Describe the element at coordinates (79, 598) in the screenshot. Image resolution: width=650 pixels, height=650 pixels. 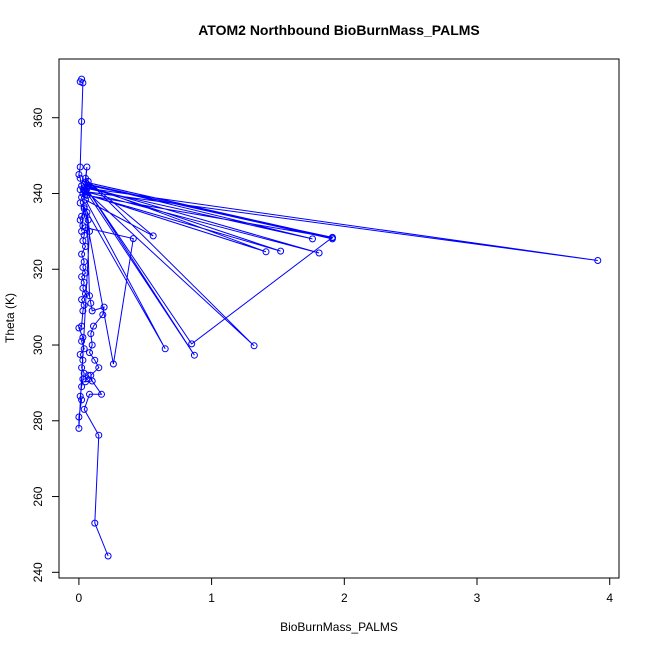
I see `x-tick-label-0: 0` at that location.